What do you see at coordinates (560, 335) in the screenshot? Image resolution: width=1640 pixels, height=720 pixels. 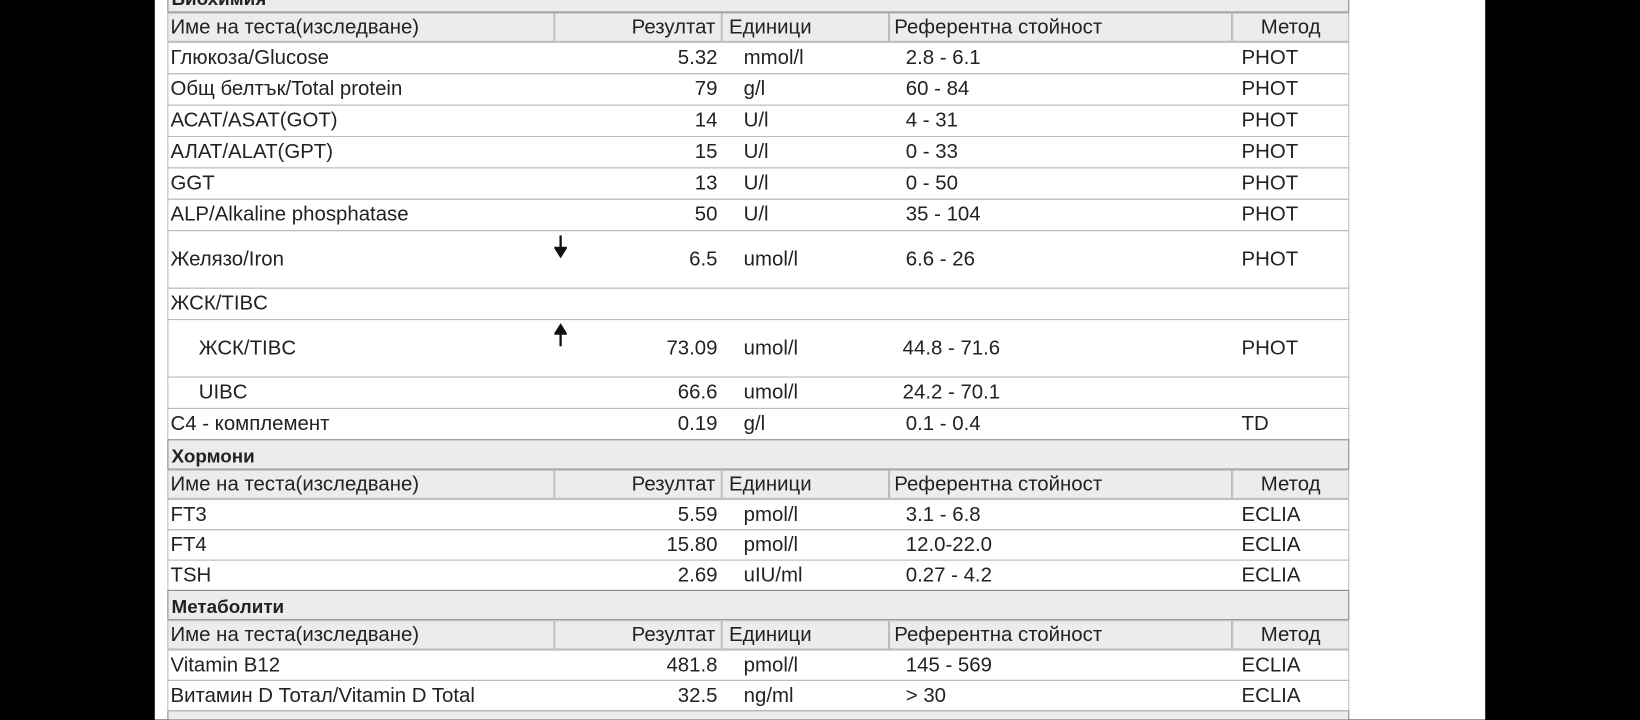 I see `high-flag-arrow` at bounding box center [560, 335].